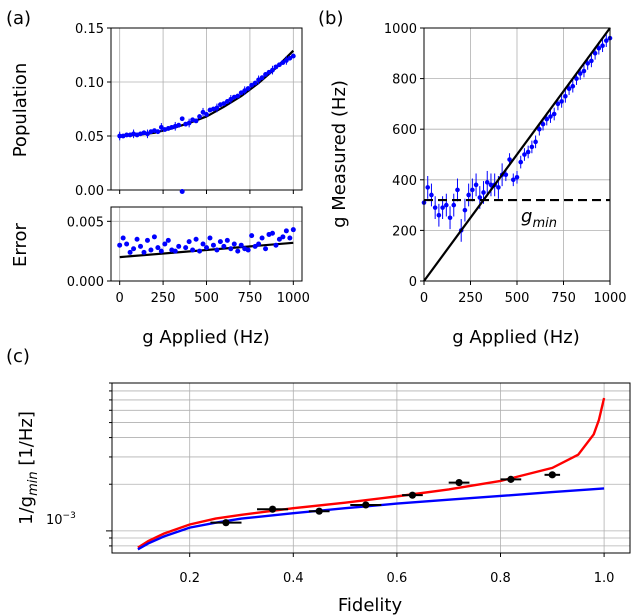 The width and height of the screenshot is (637, 616). What do you see at coordinates (563, 298) in the screenshot?
I see `b-xtick-label: 750` at bounding box center [563, 298].